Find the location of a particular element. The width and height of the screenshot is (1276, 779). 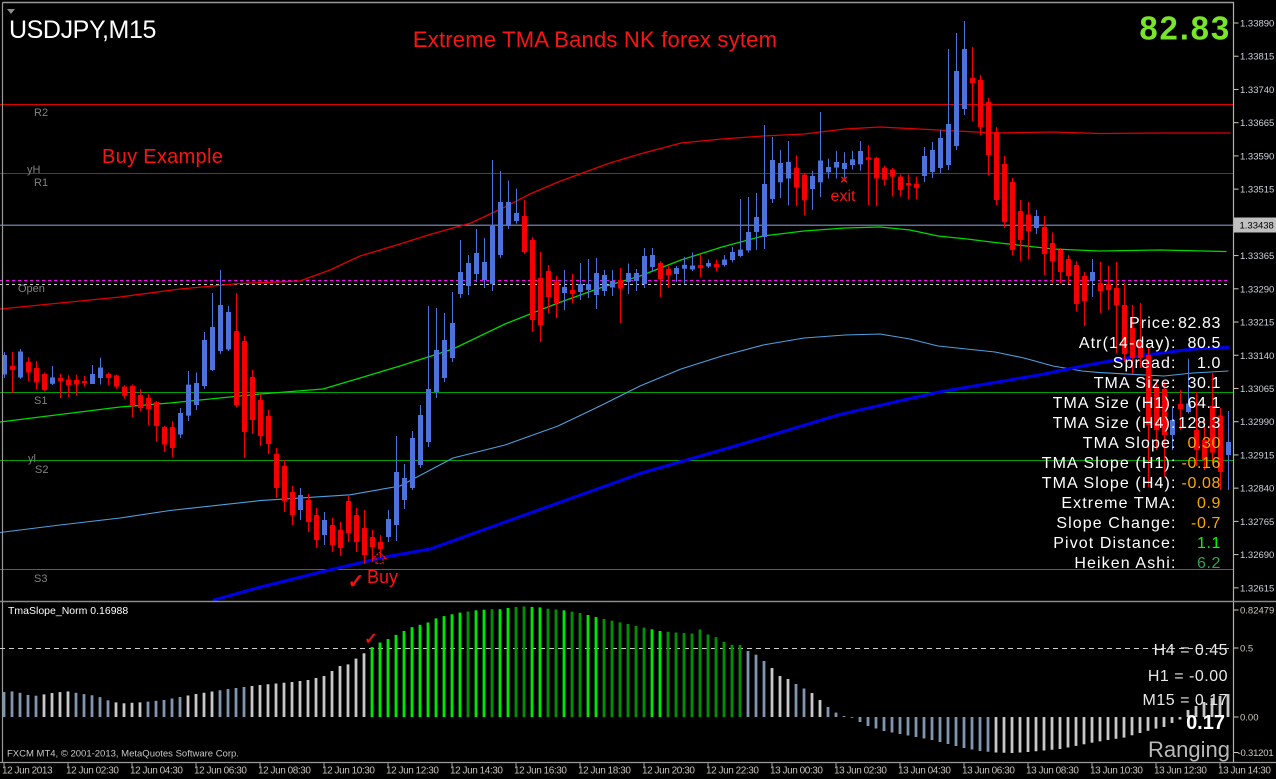

svg-text: 13 Jun 12:30 is located at coordinates (1180, 771).